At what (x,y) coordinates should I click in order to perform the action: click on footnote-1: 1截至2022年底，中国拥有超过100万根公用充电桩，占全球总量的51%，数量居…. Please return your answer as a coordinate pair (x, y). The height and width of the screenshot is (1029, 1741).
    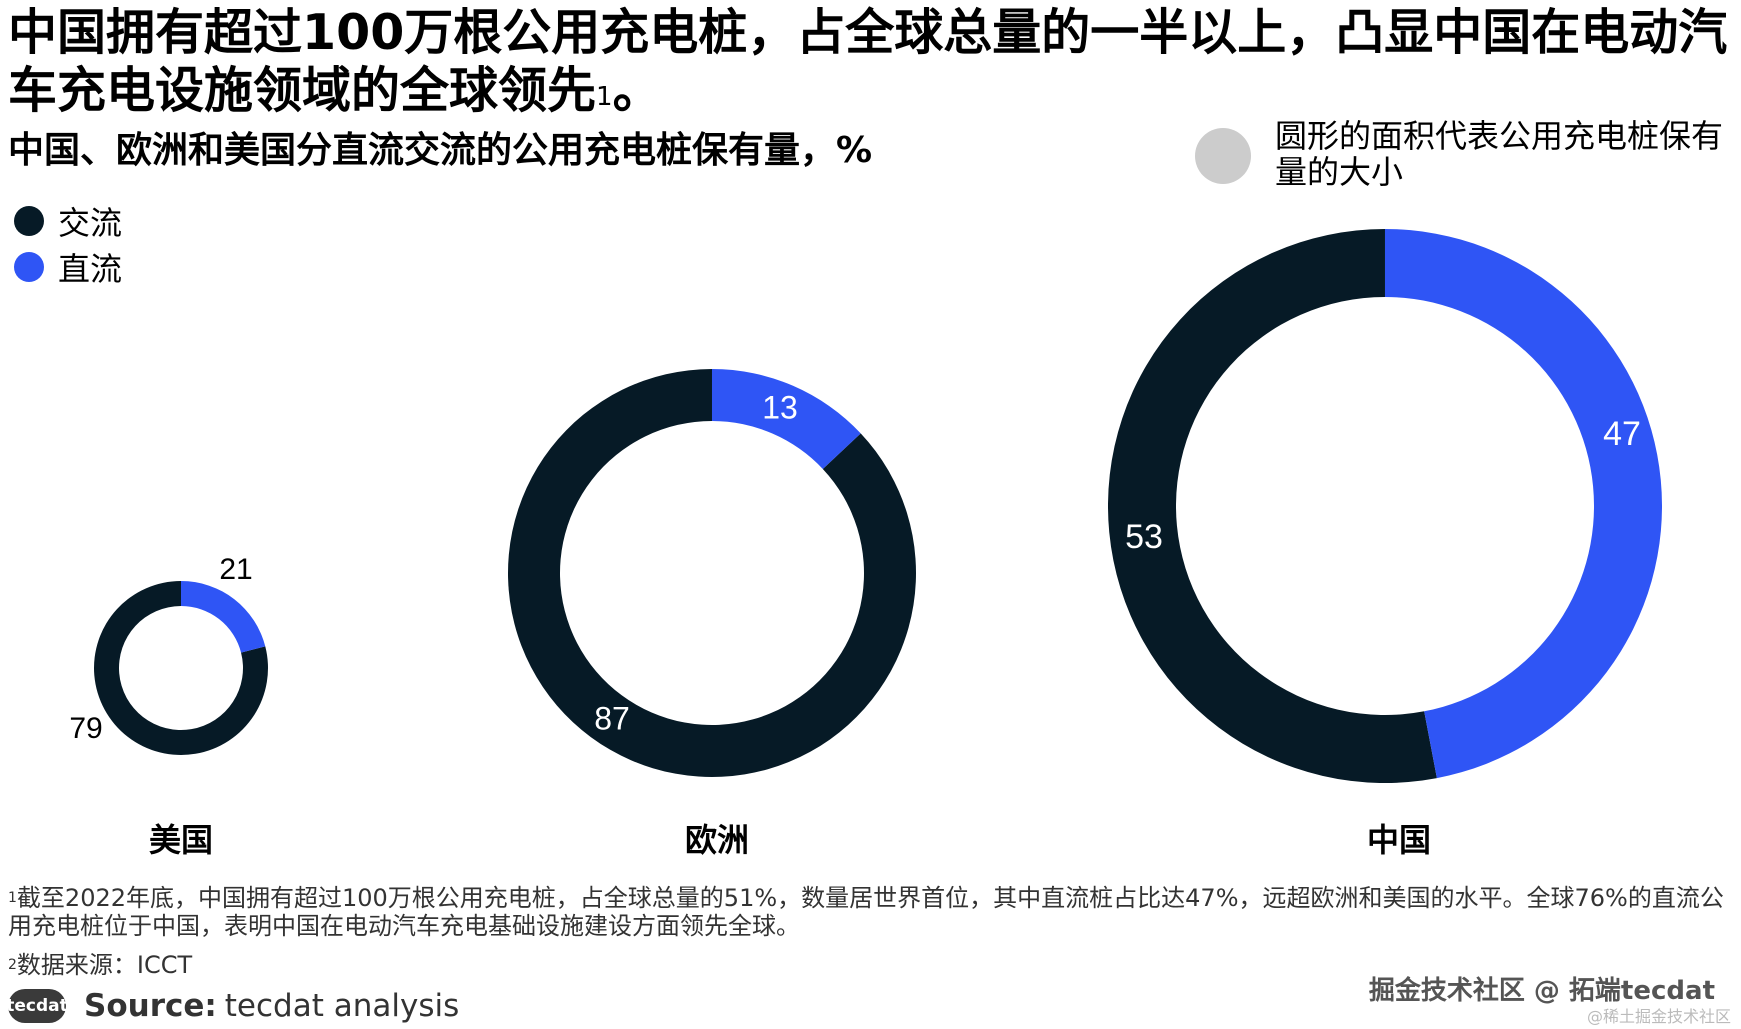
    Looking at the image, I should click on (870, 912).